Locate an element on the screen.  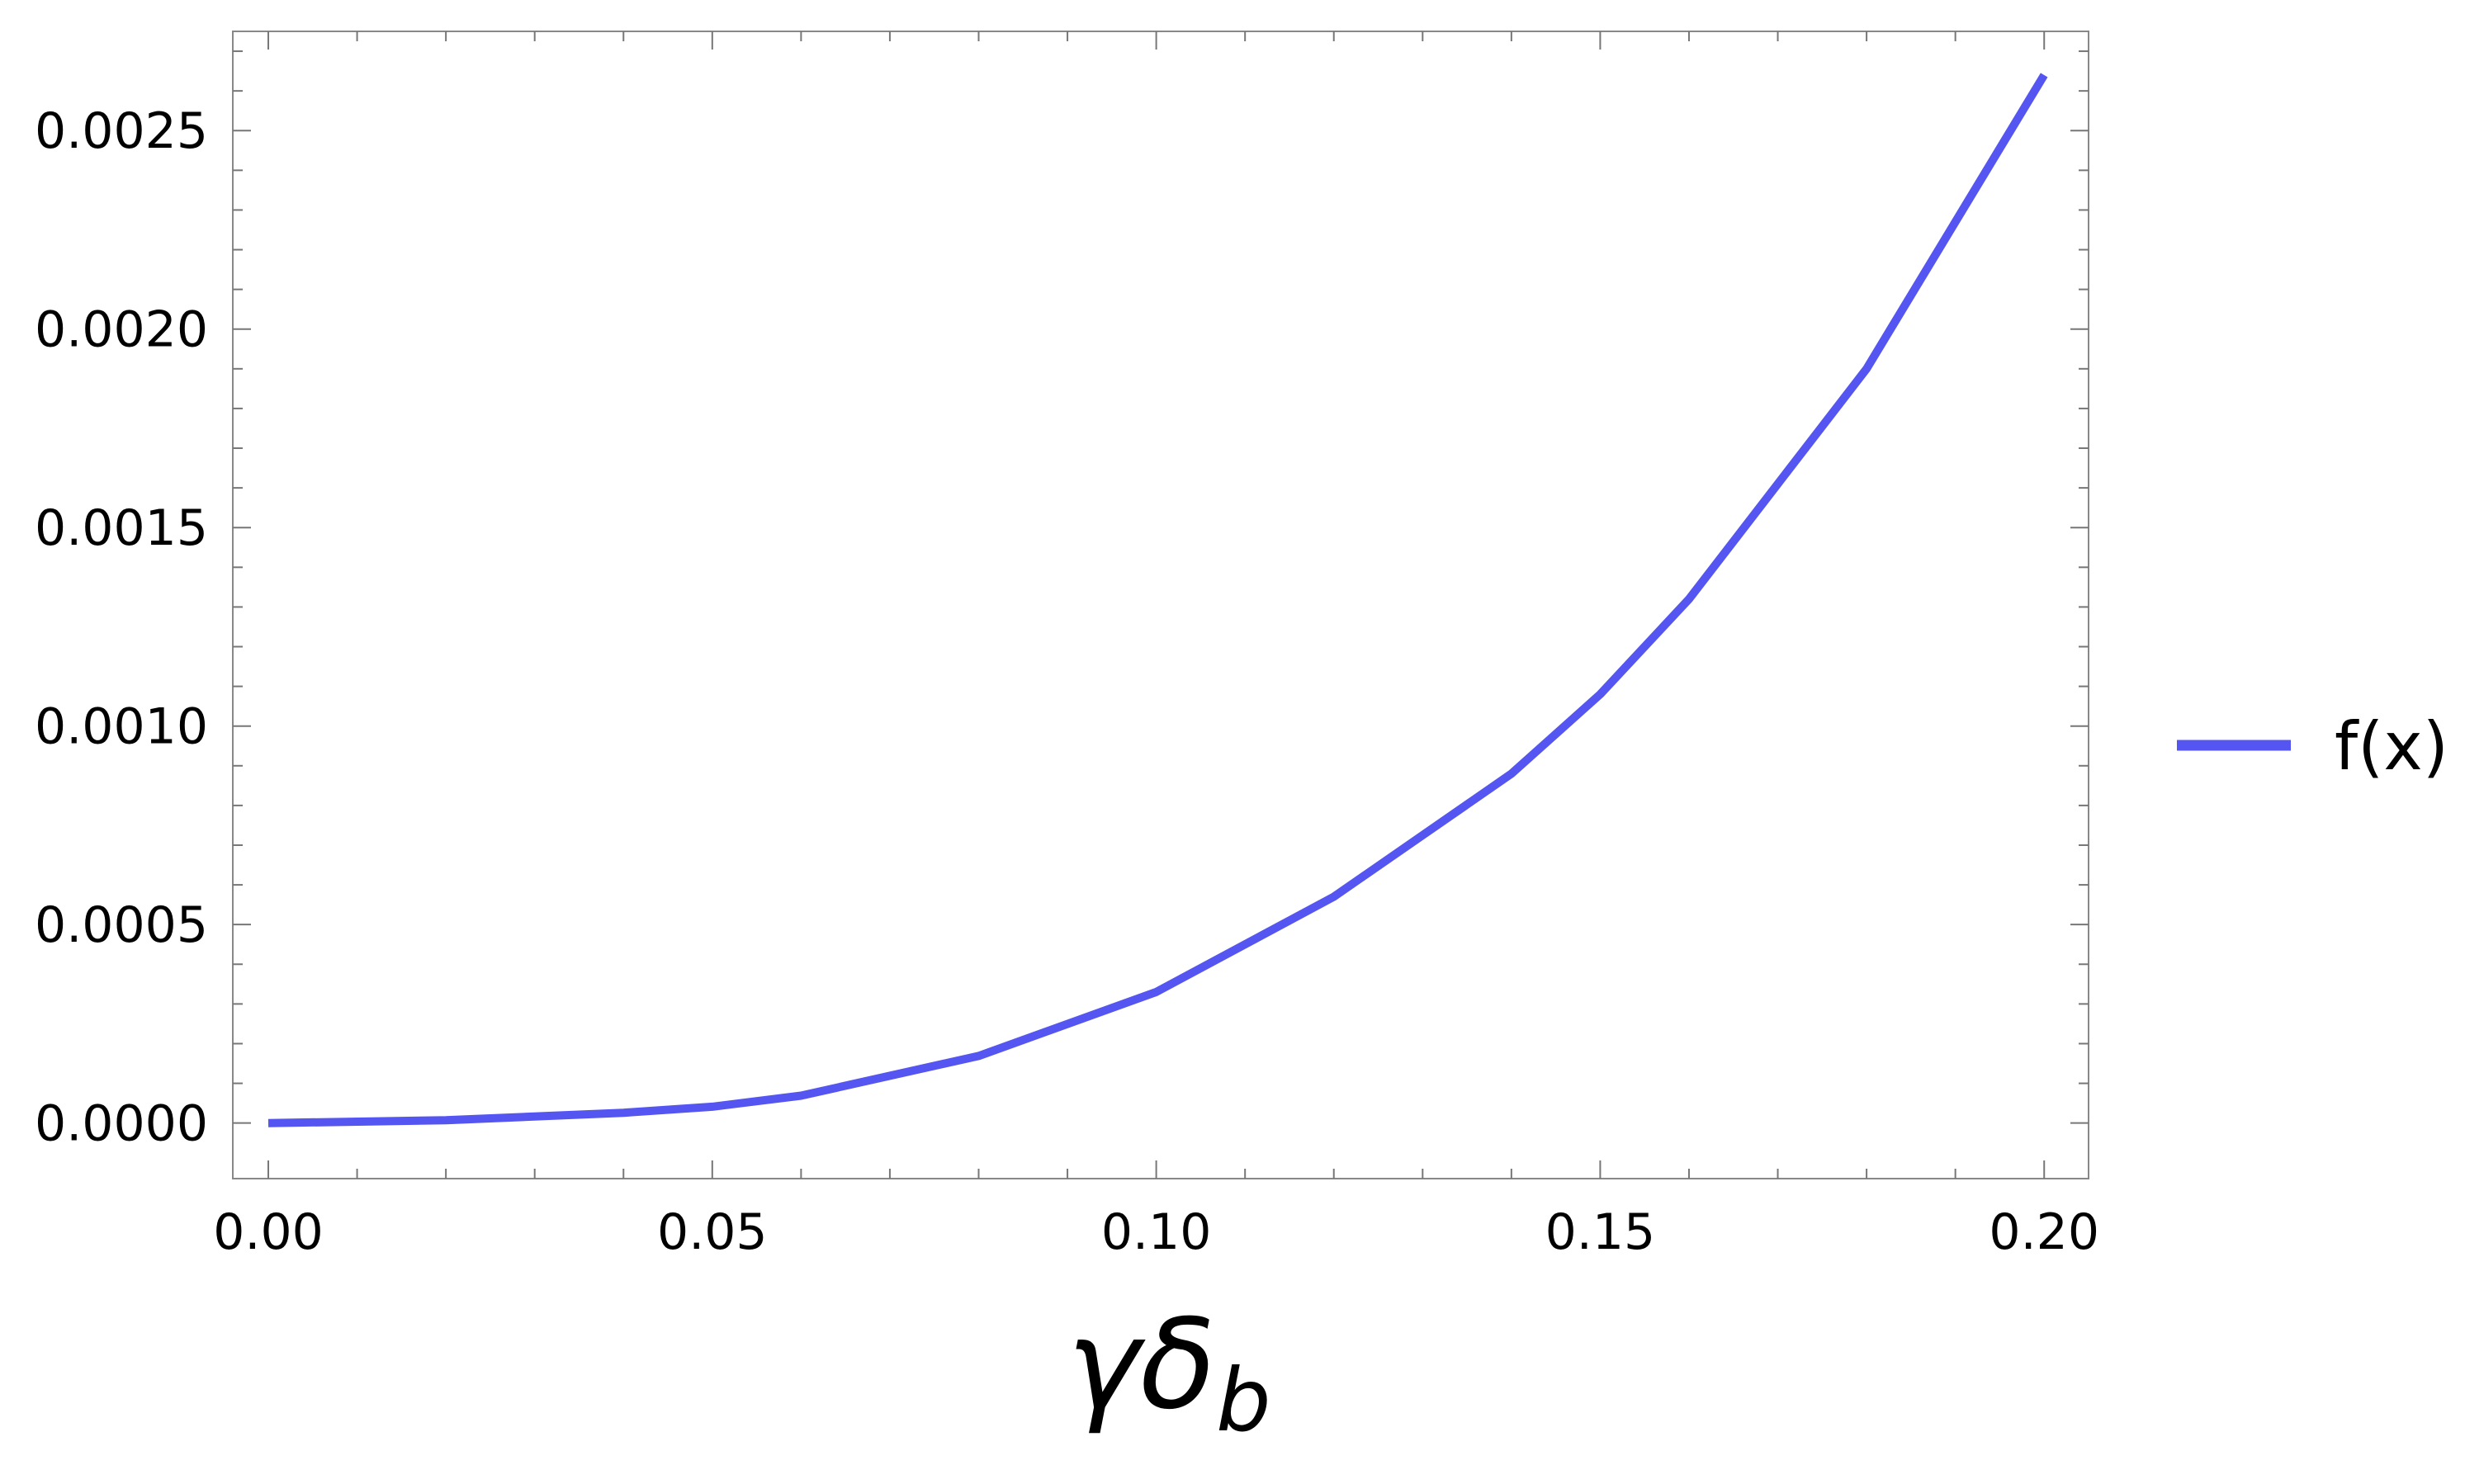
x-axis-label-main: γδ is located at coordinates (1141, 1365).